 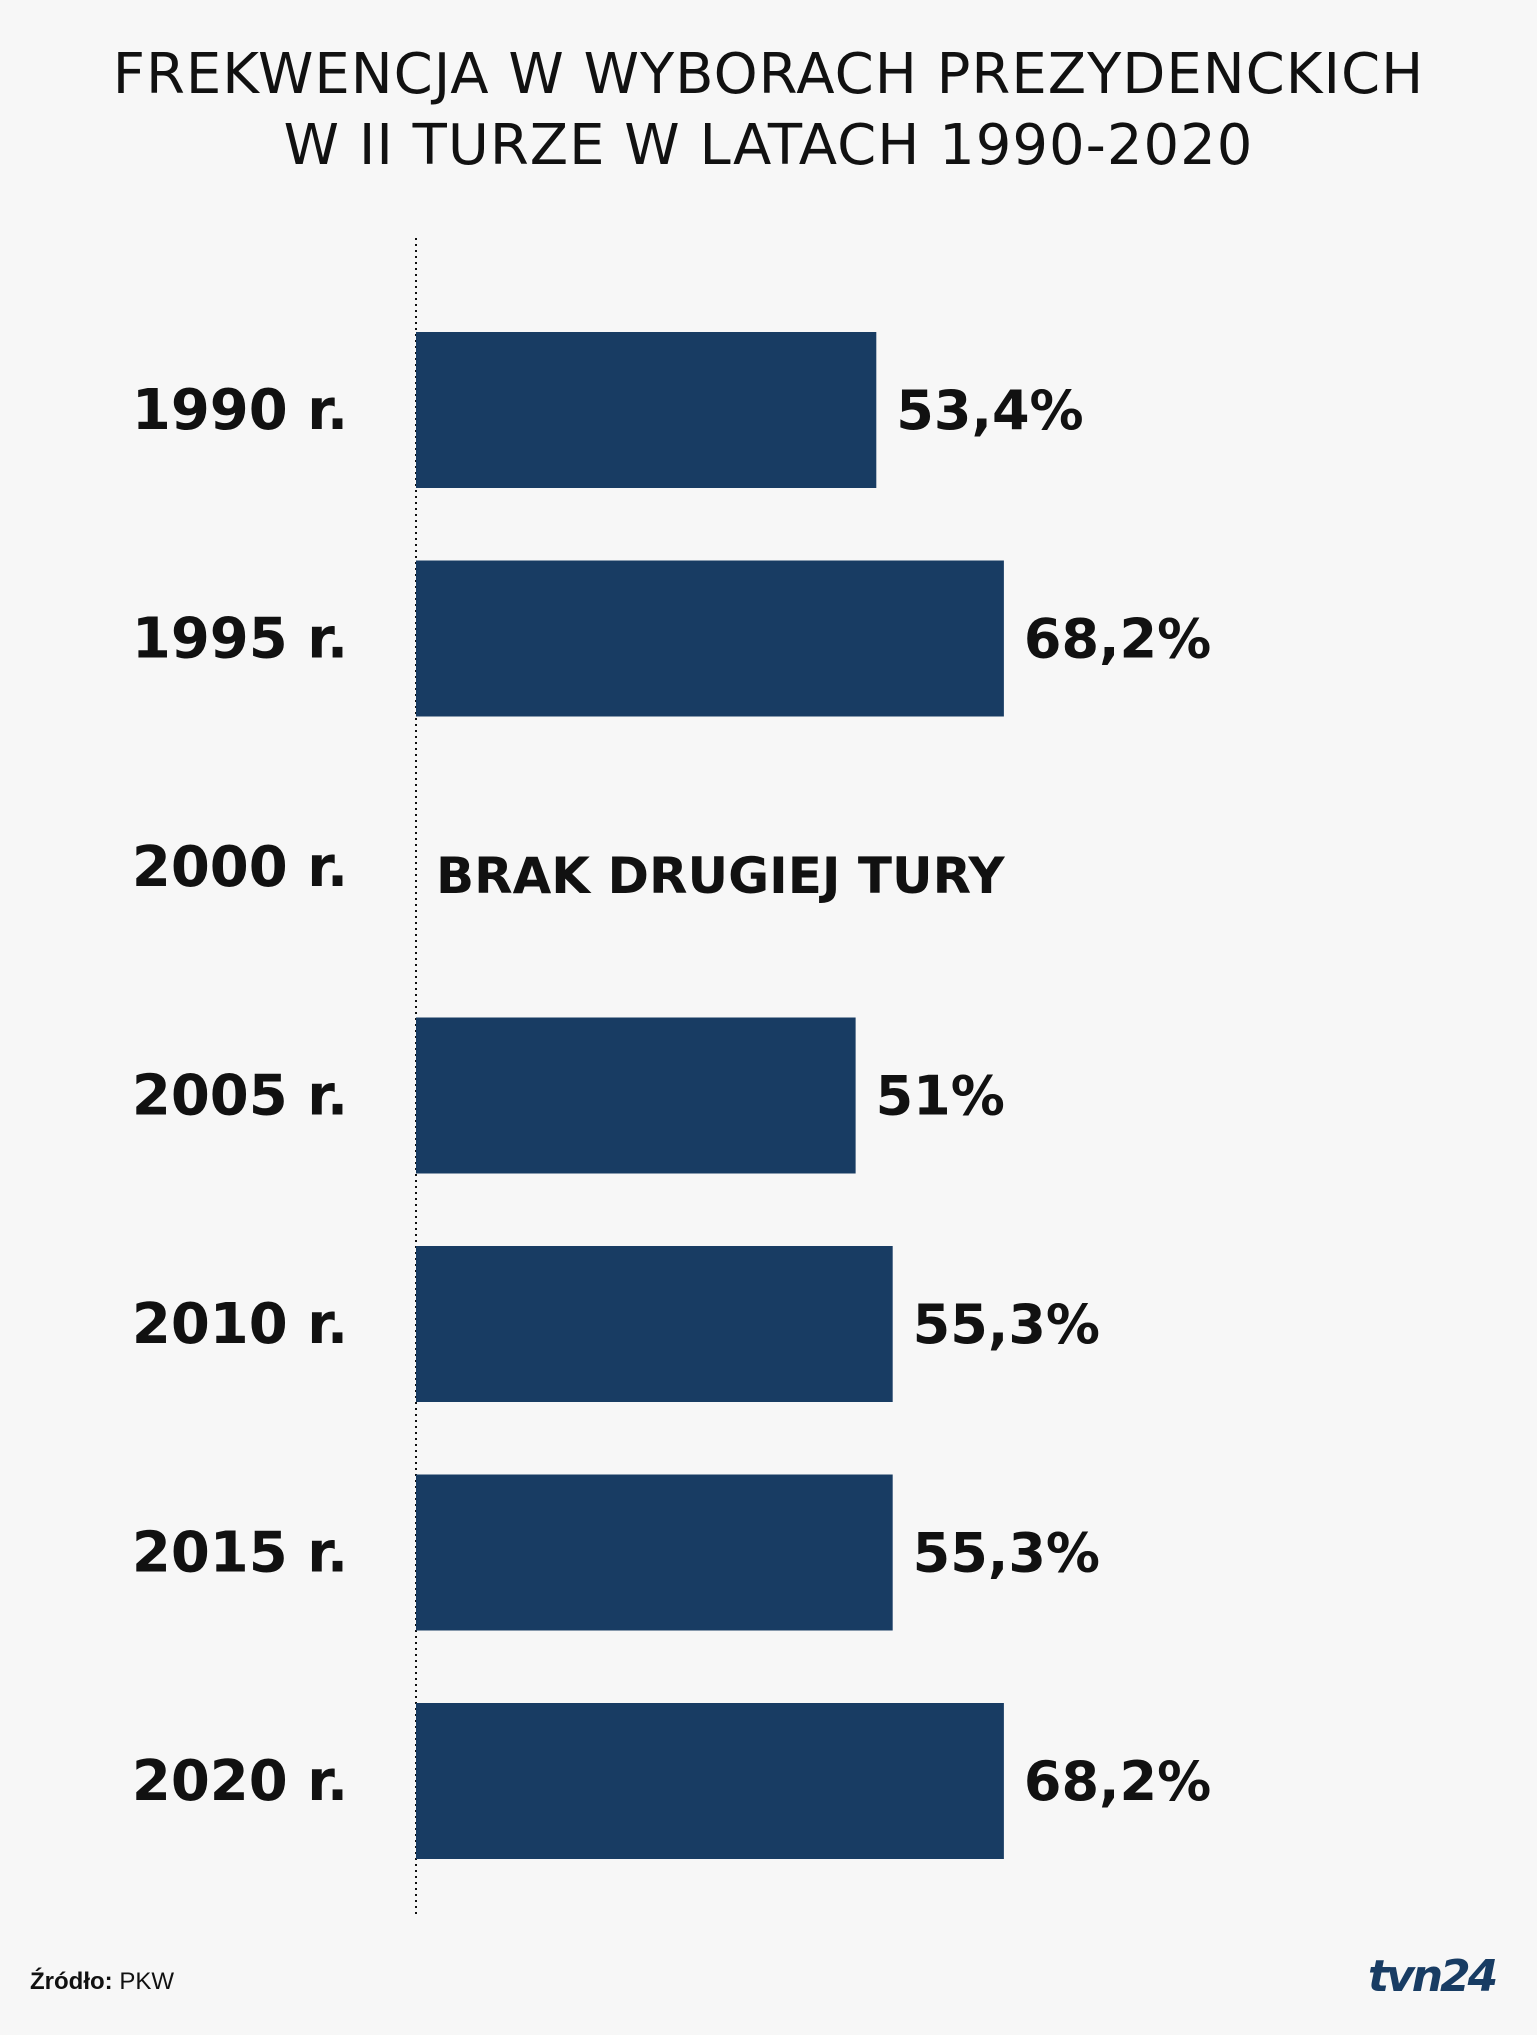 I want to click on category-label: 2015 r., so click(x=240, y=1553).